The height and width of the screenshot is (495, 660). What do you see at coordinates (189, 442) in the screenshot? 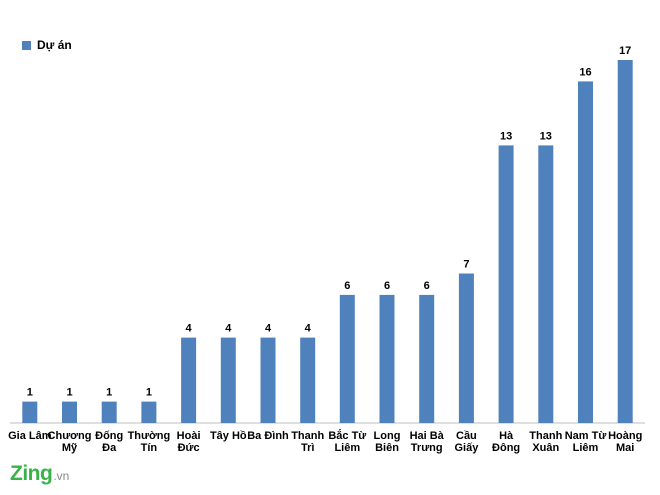
I see `x-tick-label: Hoài Đức` at bounding box center [189, 442].